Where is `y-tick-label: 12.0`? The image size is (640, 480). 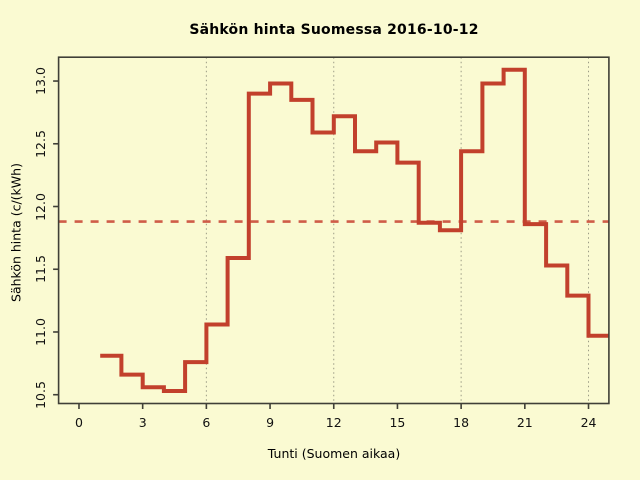
y-tick-label: 12.0 is located at coordinates (40, 206).